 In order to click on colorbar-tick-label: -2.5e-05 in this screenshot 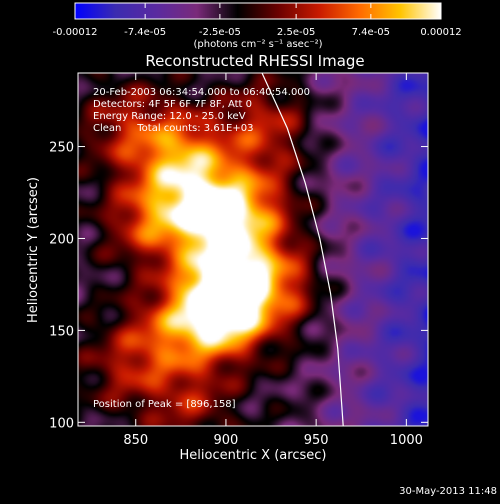, I will do `click(220, 32)`.